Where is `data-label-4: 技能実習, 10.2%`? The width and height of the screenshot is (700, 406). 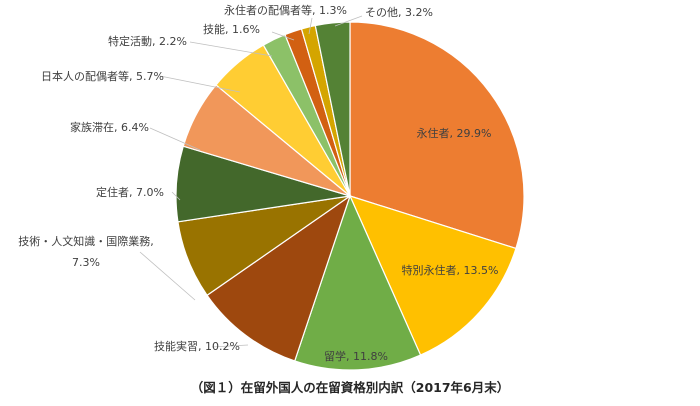 data-label-4: 技能実習, 10.2% is located at coordinates (197, 346).